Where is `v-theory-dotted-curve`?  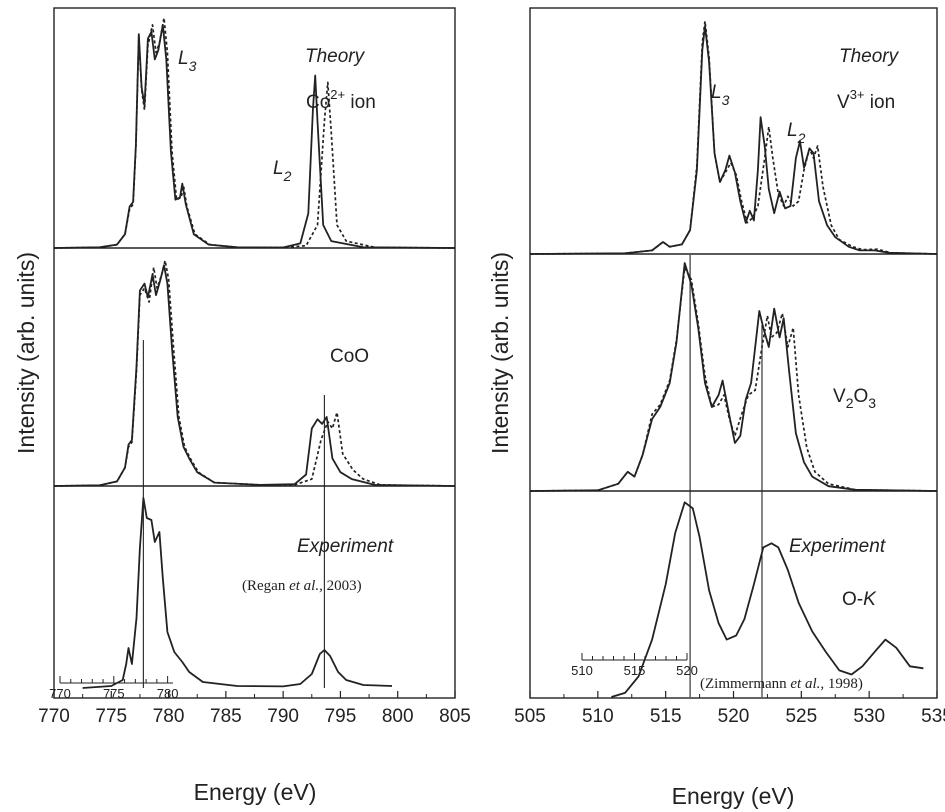 v-theory-dotted-curve is located at coordinates (733, 137).